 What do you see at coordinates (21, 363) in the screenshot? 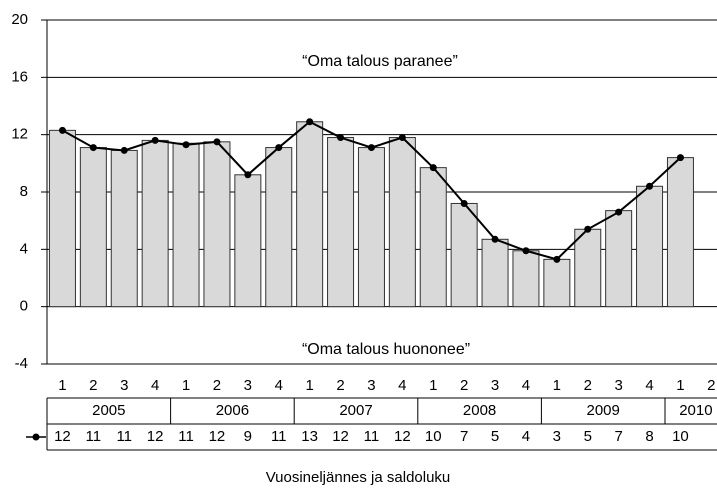
I see `y-tick-label: -4` at bounding box center [21, 363].